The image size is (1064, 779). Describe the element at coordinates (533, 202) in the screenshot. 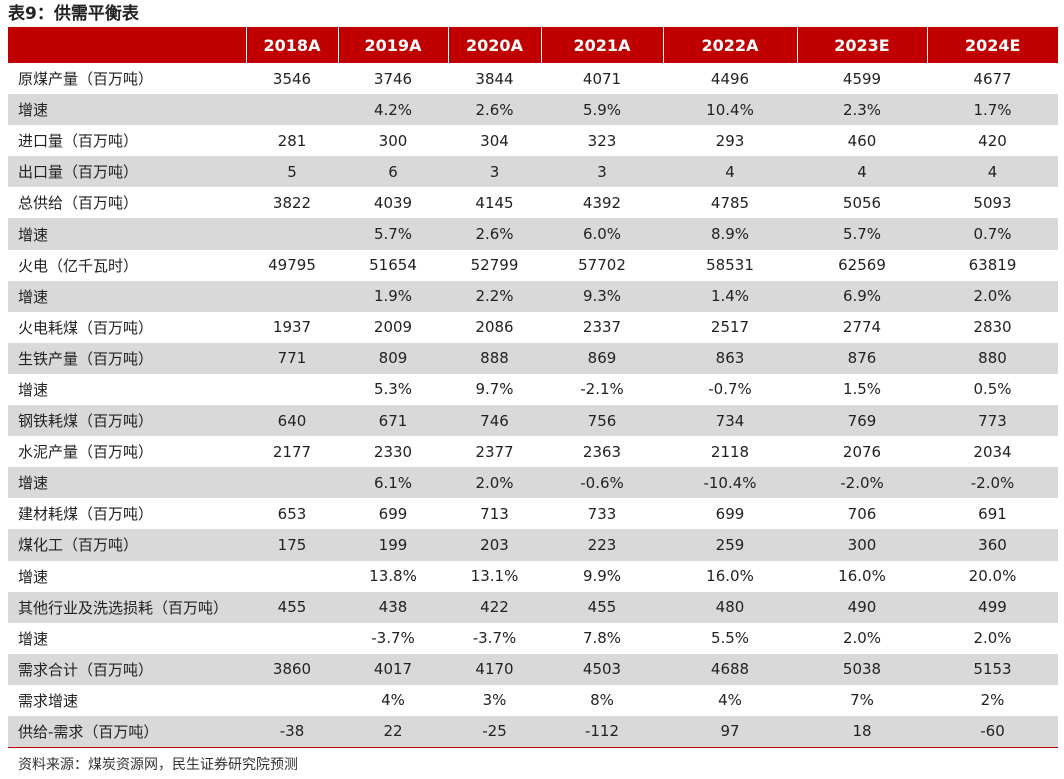

I see `table-row: 总供给（百万吨） 3822 4039 4145 4392 4785 5056 5093` at that location.